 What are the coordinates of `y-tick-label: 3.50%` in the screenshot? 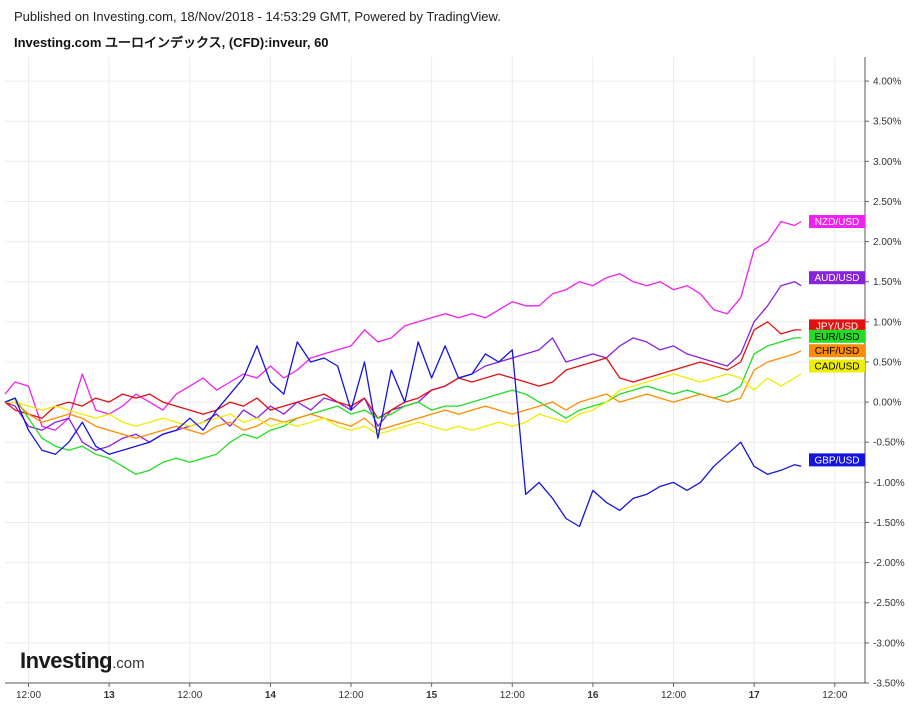 It's located at (887, 122).